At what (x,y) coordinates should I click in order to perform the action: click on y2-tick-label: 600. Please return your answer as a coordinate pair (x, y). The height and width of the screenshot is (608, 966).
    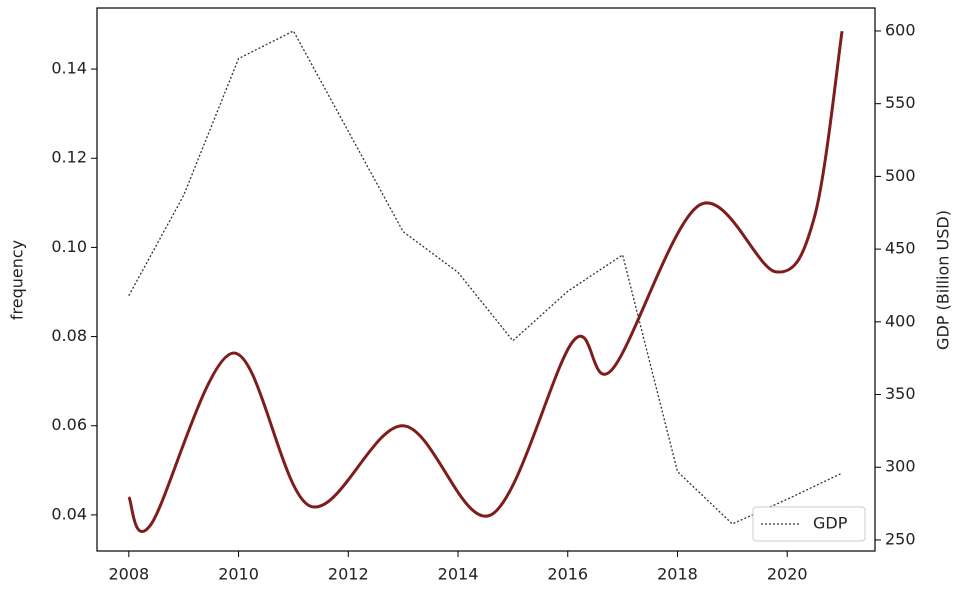
    Looking at the image, I should click on (900, 29).